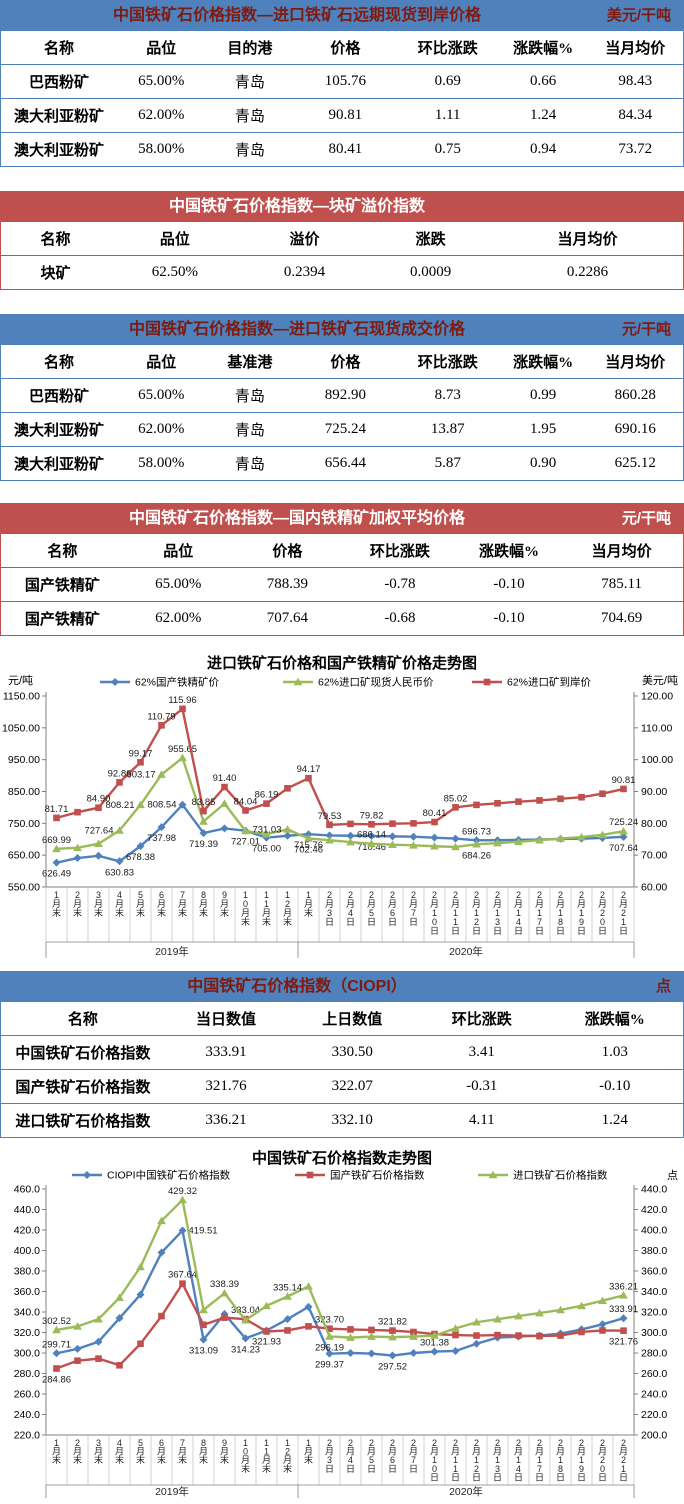 The width and height of the screenshot is (684, 1504). Describe the element at coordinates (182, 904) in the screenshot. I see `x-axis-label: 7 月末` at that location.